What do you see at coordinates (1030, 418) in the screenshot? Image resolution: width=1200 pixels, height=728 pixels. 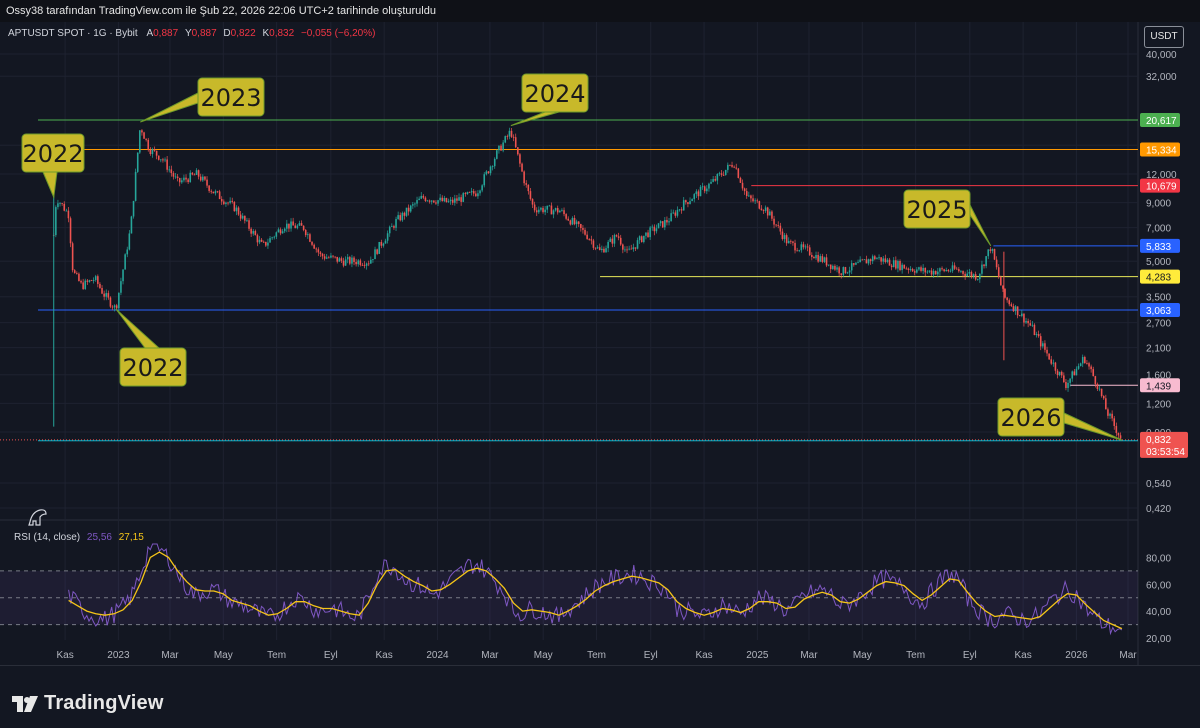 I see `callout-label: 2026` at bounding box center [1030, 418].